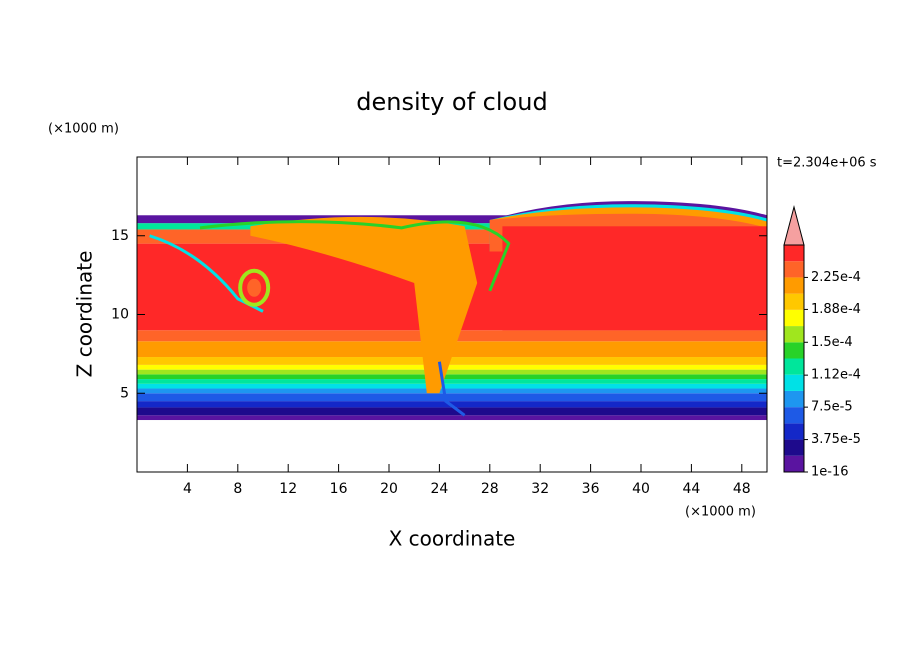  I want to click on colorbar-label: 3.75e-5, so click(836, 439).